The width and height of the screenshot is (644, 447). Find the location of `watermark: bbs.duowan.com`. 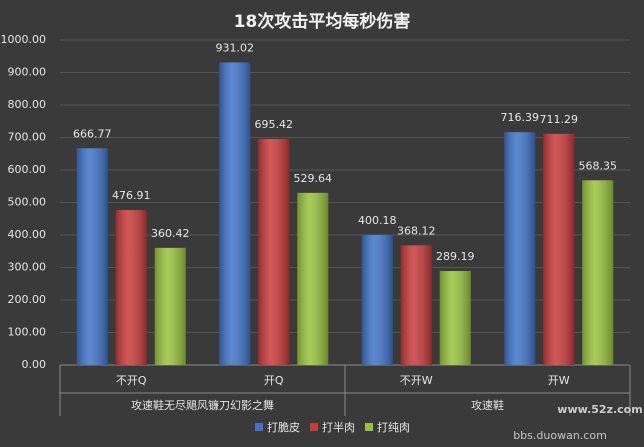

watermark: bbs.duowan.com is located at coordinates (560, 435).